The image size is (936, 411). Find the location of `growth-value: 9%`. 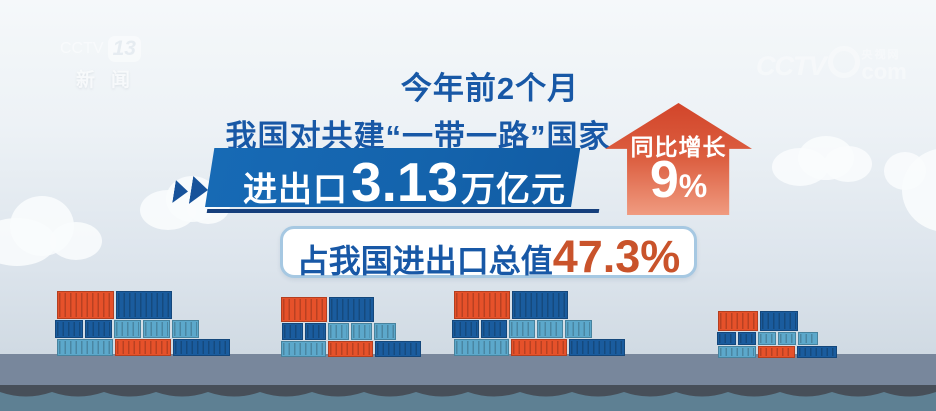

growth-value: 9% is located at coordinates (678, 180).